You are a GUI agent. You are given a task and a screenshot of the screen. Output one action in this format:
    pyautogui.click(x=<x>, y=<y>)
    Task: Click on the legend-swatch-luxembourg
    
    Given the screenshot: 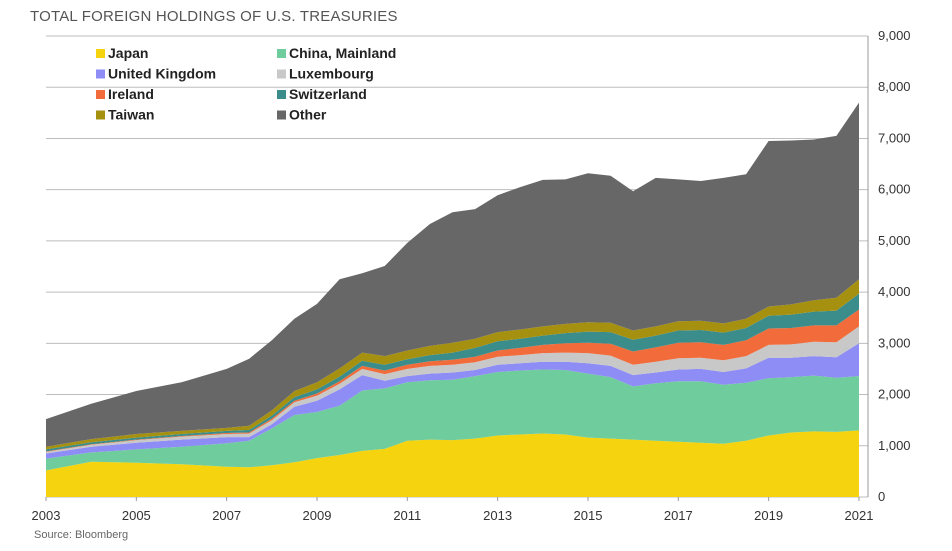 What is the action you would take?
    pyautogui.click(x=281, y=74)
    